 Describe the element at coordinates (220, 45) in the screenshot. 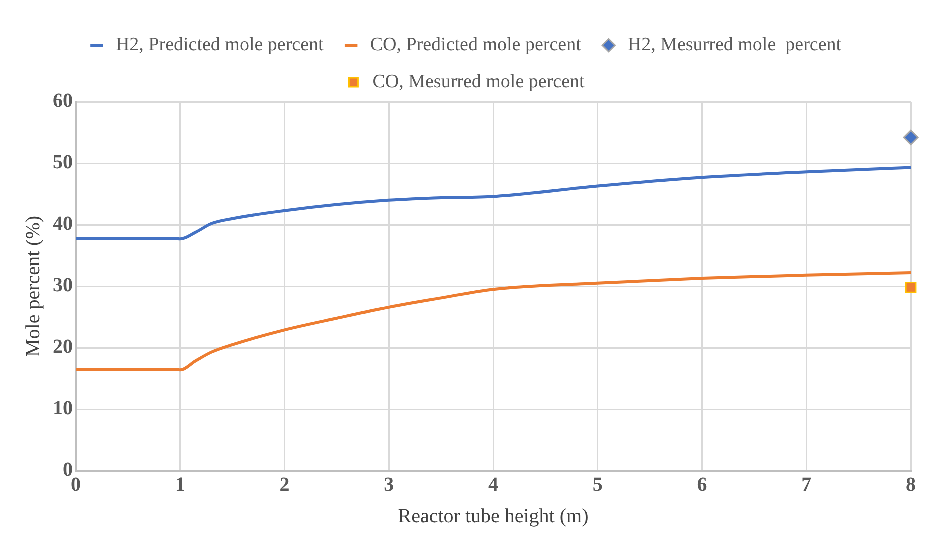

I see `legend-label: H2, Predicted mole percent` at that location.